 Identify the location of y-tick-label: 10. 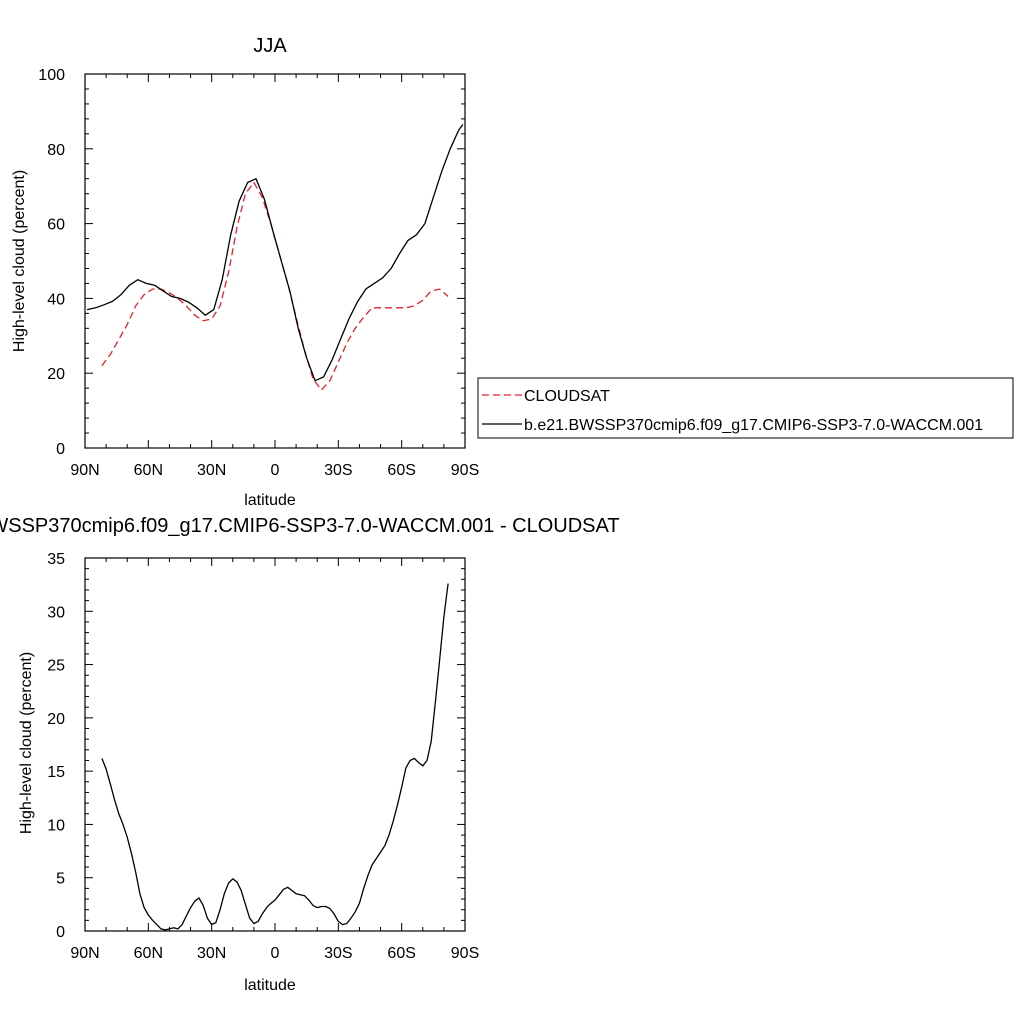
(56, 825).